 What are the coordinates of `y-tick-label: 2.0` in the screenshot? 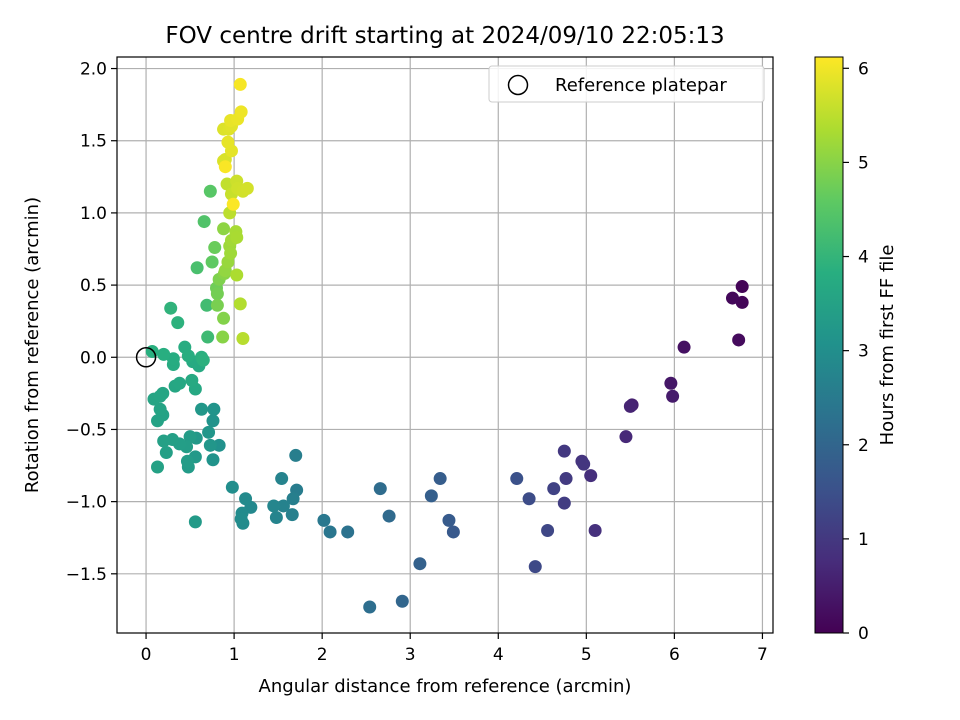 It's located at (93, 70).